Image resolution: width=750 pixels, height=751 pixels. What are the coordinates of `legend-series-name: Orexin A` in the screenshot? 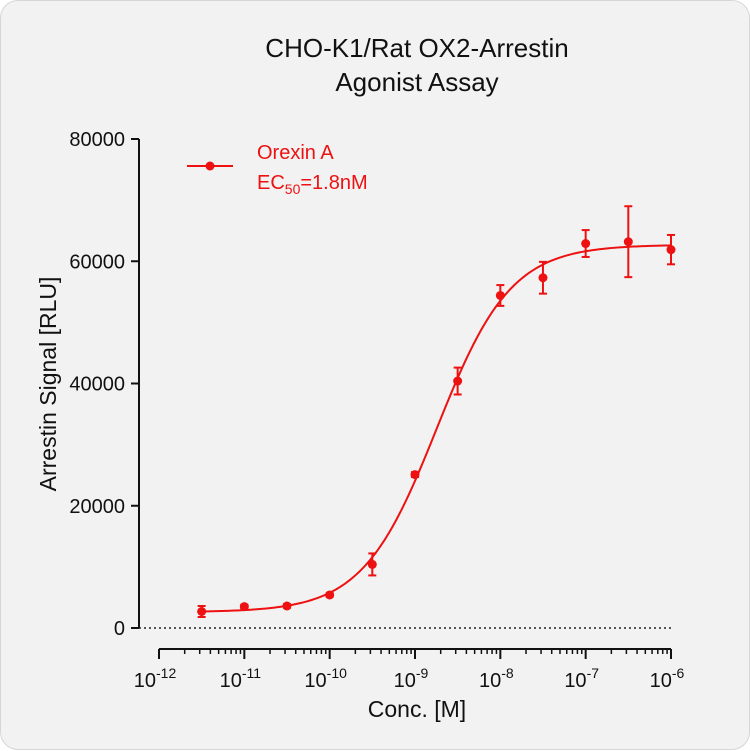 It's located at (295, 153).